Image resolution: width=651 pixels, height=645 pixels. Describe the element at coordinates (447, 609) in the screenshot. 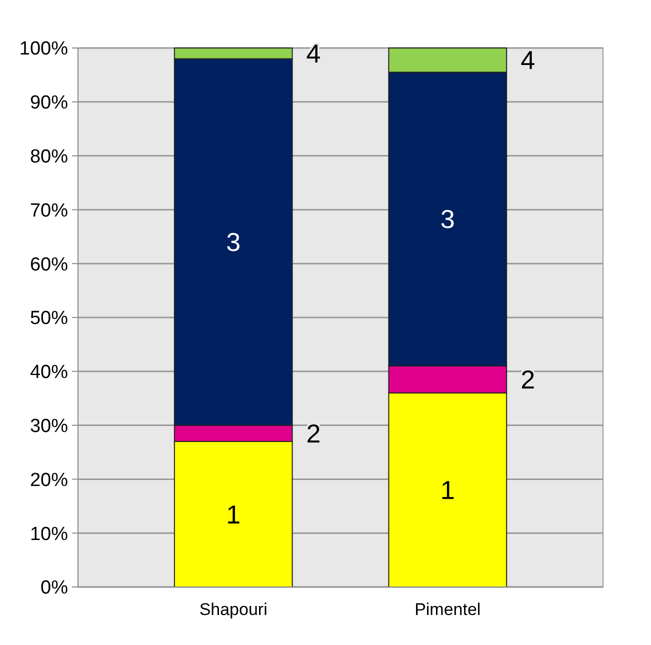

I see `x-tick-label: Pimentel` at that location.